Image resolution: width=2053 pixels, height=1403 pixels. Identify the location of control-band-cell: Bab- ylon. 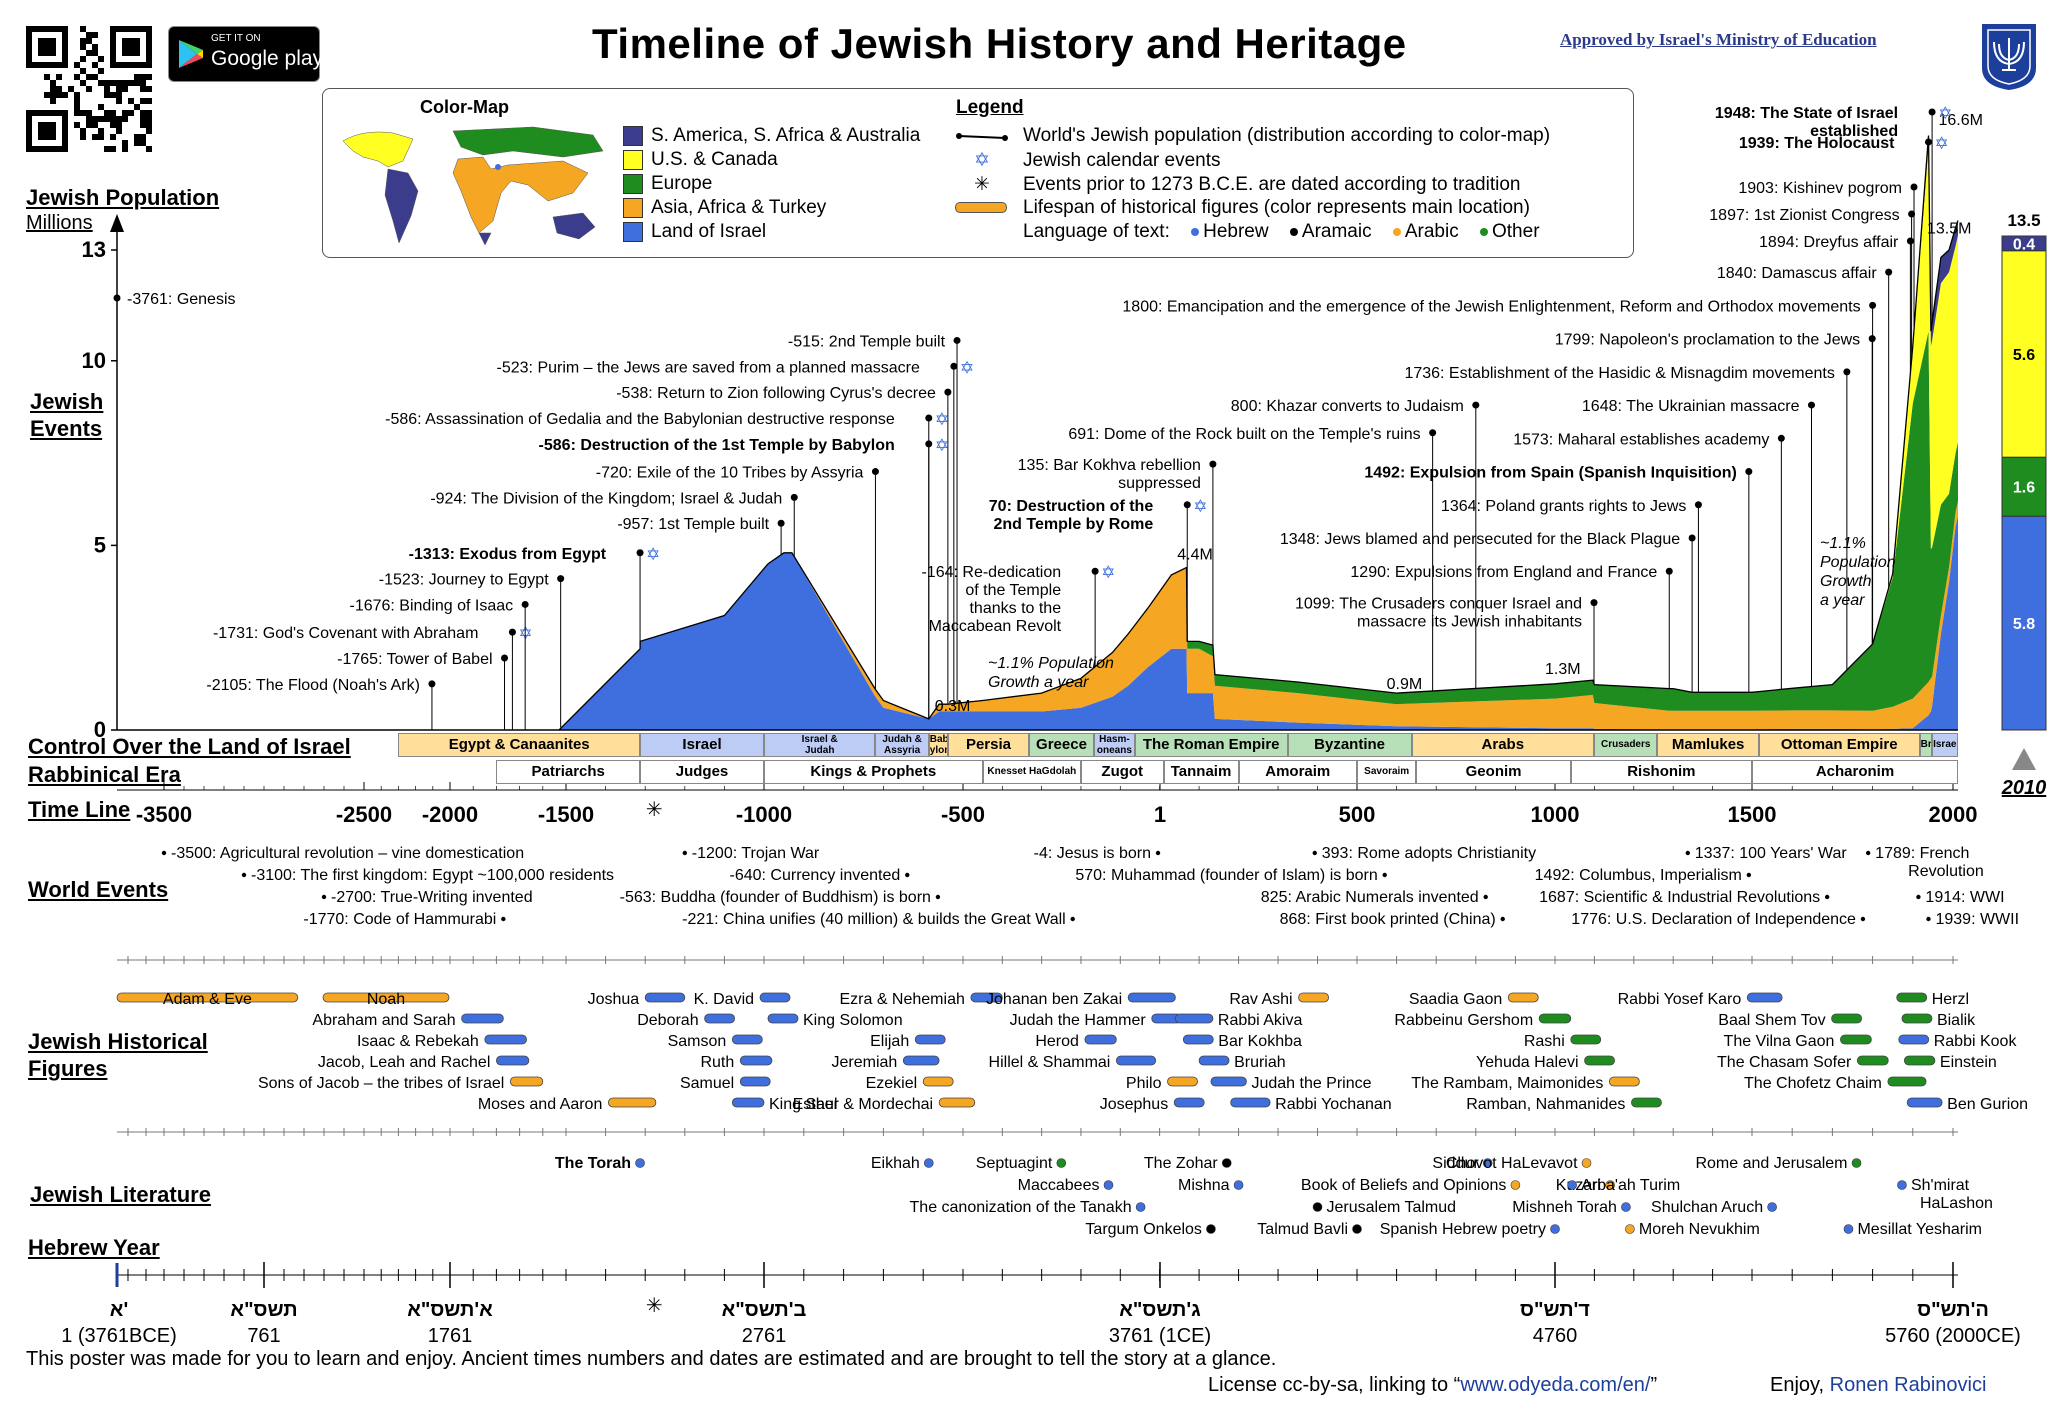
(938, 745).